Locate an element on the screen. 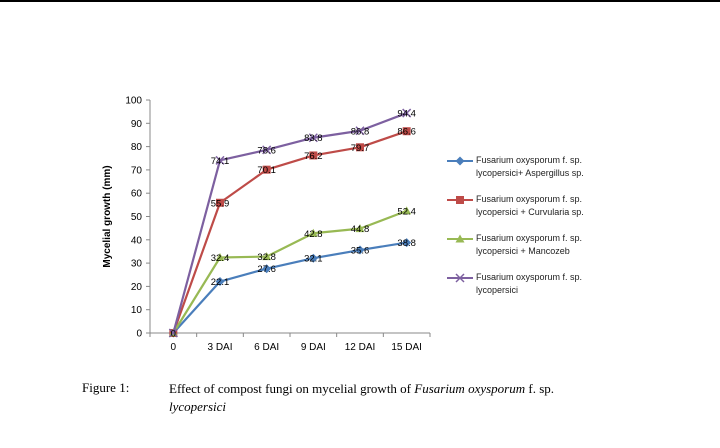 The height and width of the screenshot is (448, 720). y-tick-label: 90 is located at coordinates (137, 124).